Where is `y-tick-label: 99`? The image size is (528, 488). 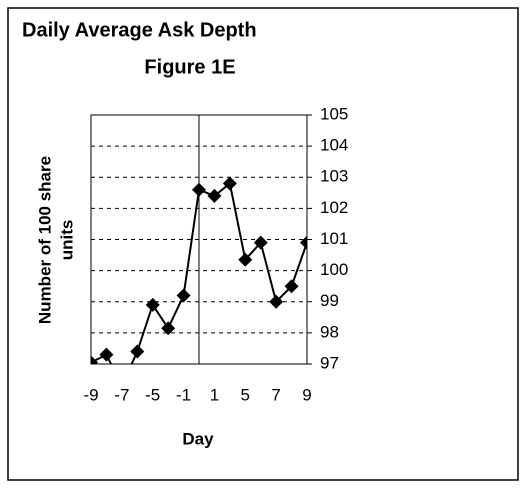 y-tick-label: 99 is located at coordinates (329, 300).